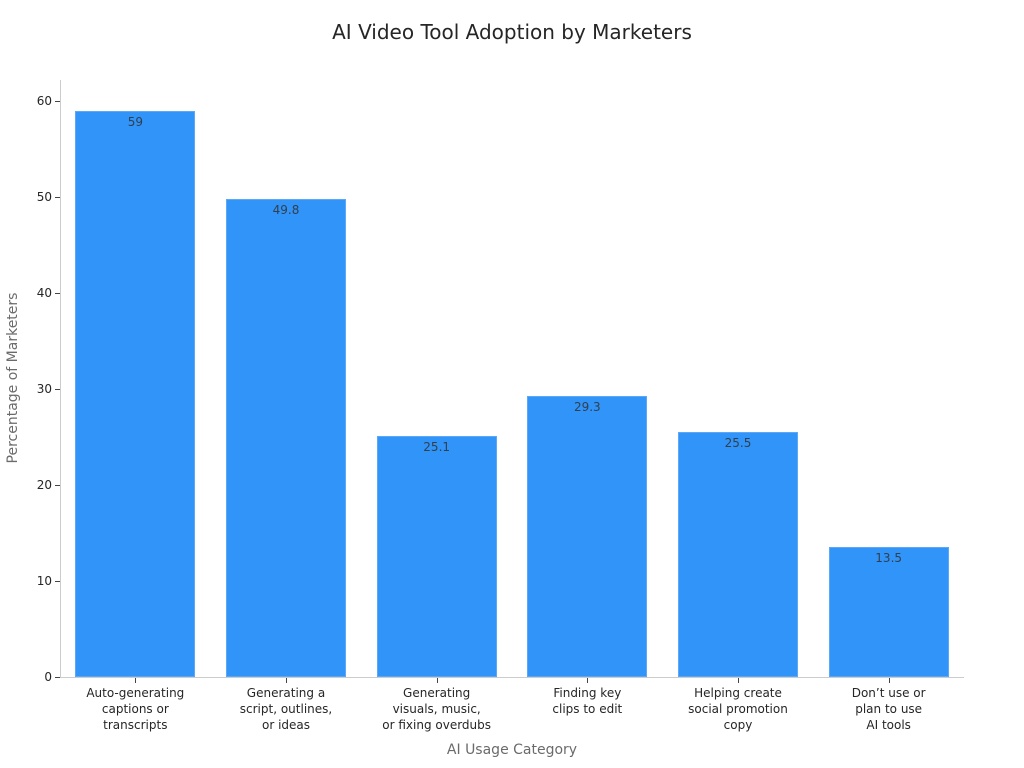 The width and height of the screenshot is (1024, 768). I want to click on bar-value-label: 25.1, so click(437, 447).